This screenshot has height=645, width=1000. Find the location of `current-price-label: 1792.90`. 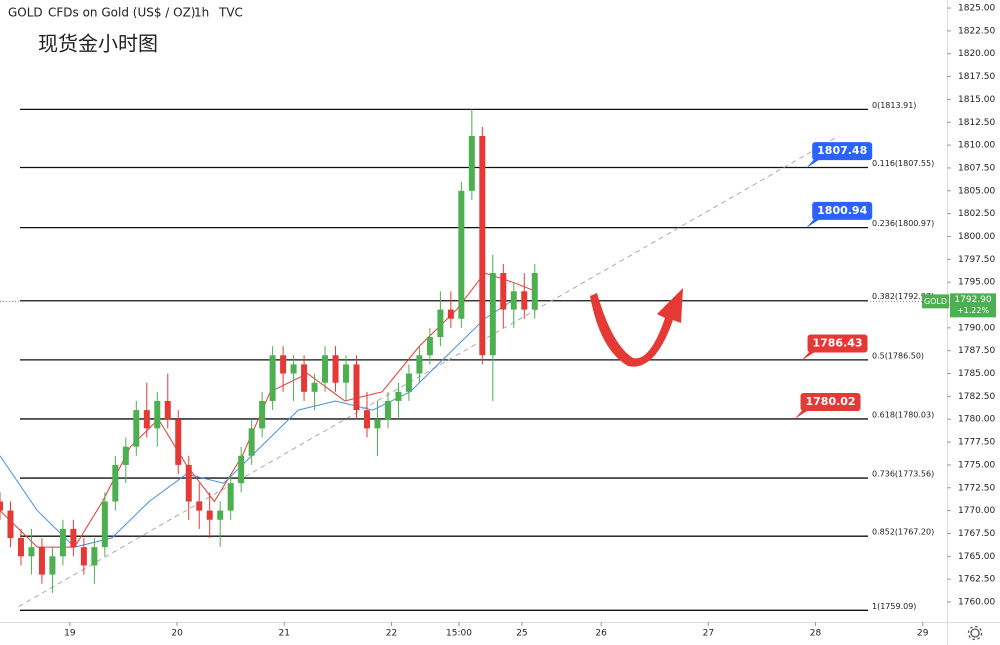

current-price-label: 1792.90 is located at coordinates (972, 300).